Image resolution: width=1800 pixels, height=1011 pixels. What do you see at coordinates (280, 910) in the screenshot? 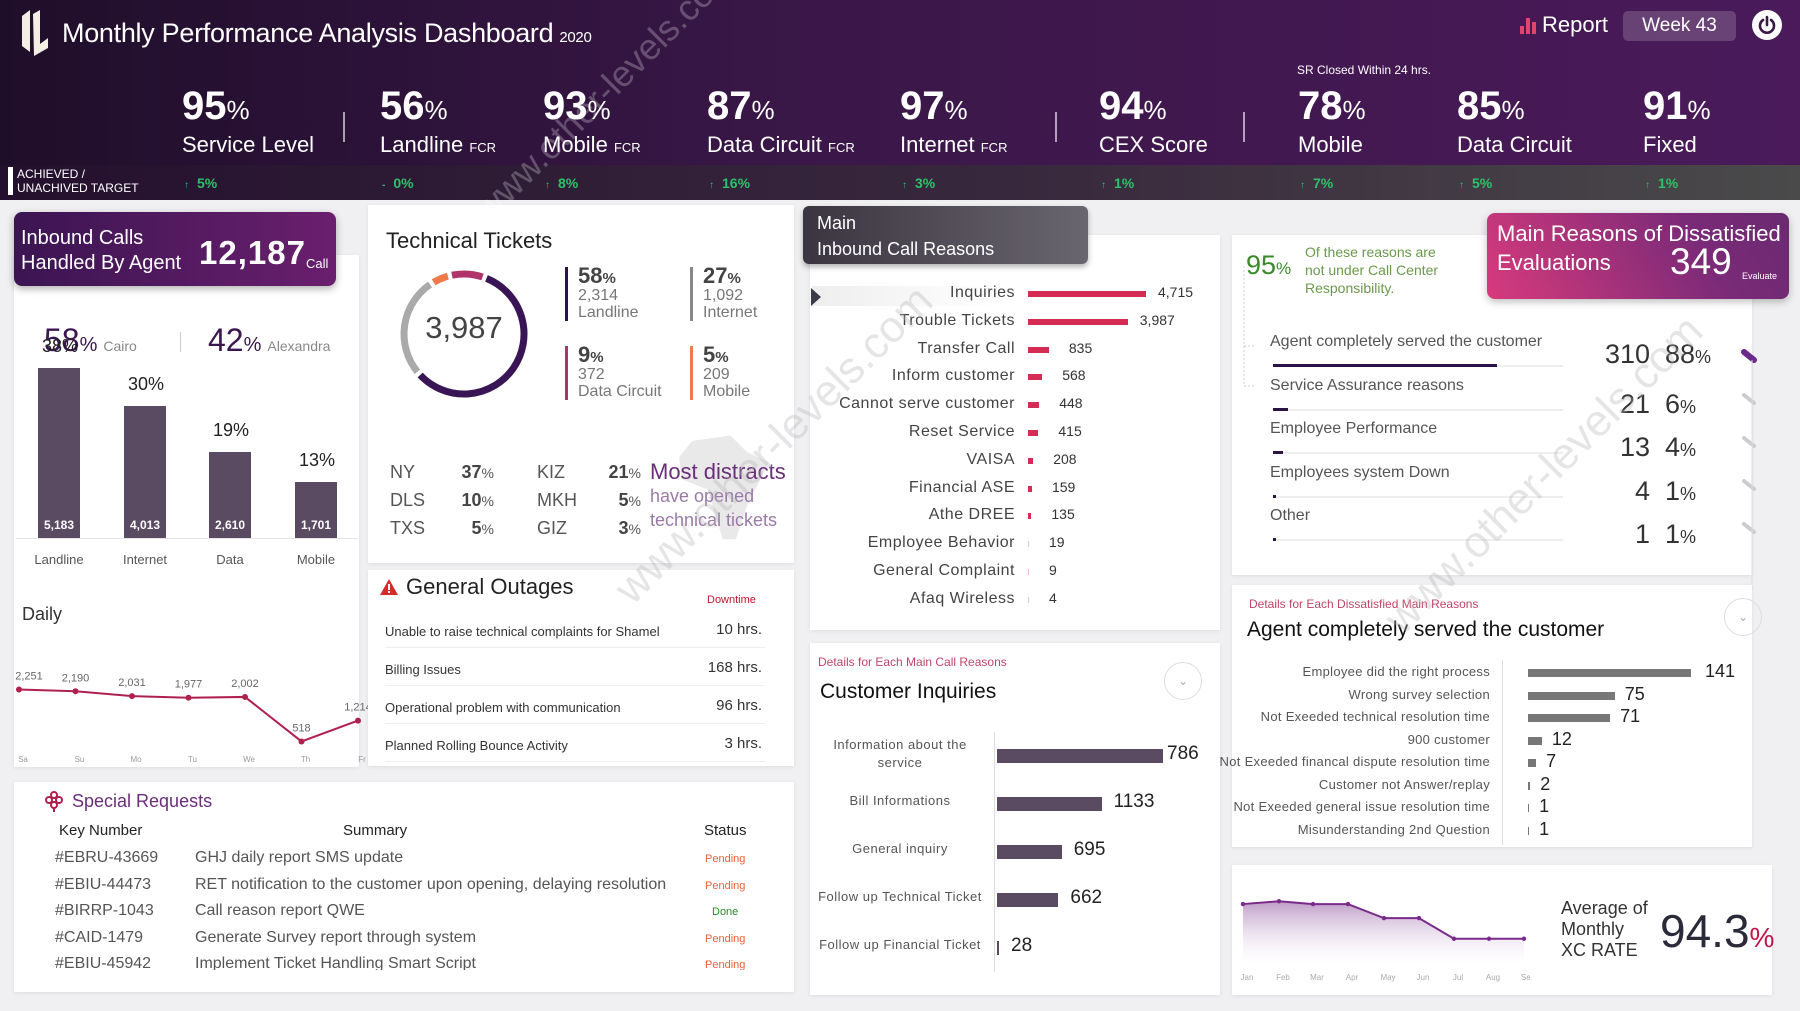
I see `request-summary: Call reason report QWE` at bounding box center [280, 910].